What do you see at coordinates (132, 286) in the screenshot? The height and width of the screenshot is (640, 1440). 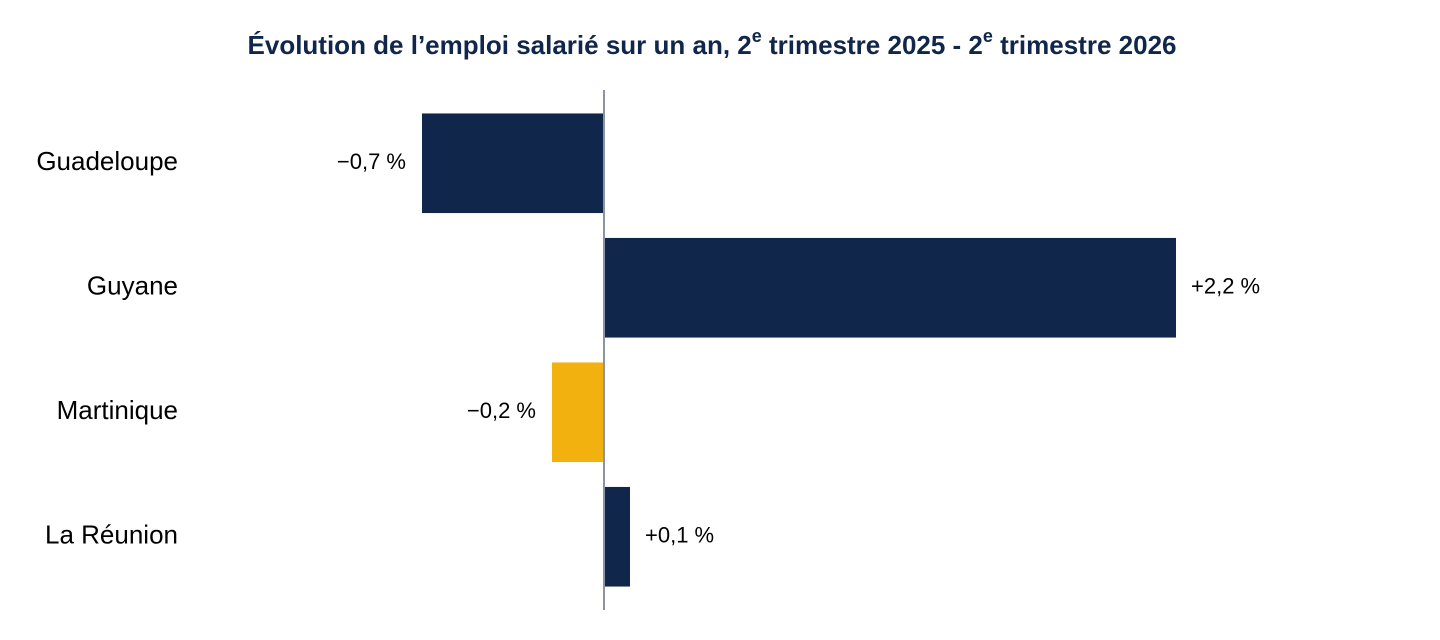 I see `category-label: Guyane` at bounding box center [132, 286].